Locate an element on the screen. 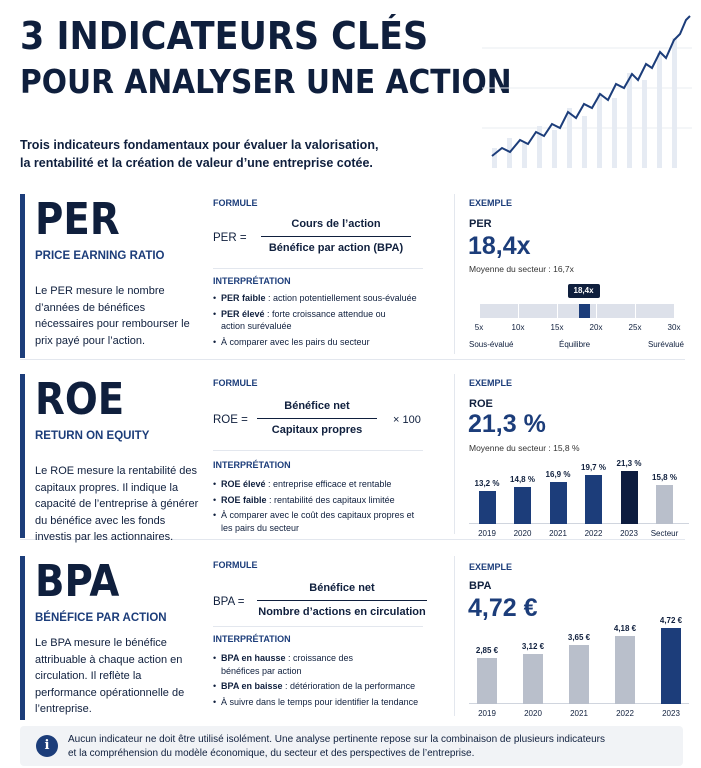 This screenshot has height=768, width=701. example-value: 4,72 € is located at coordinates (503, 608).